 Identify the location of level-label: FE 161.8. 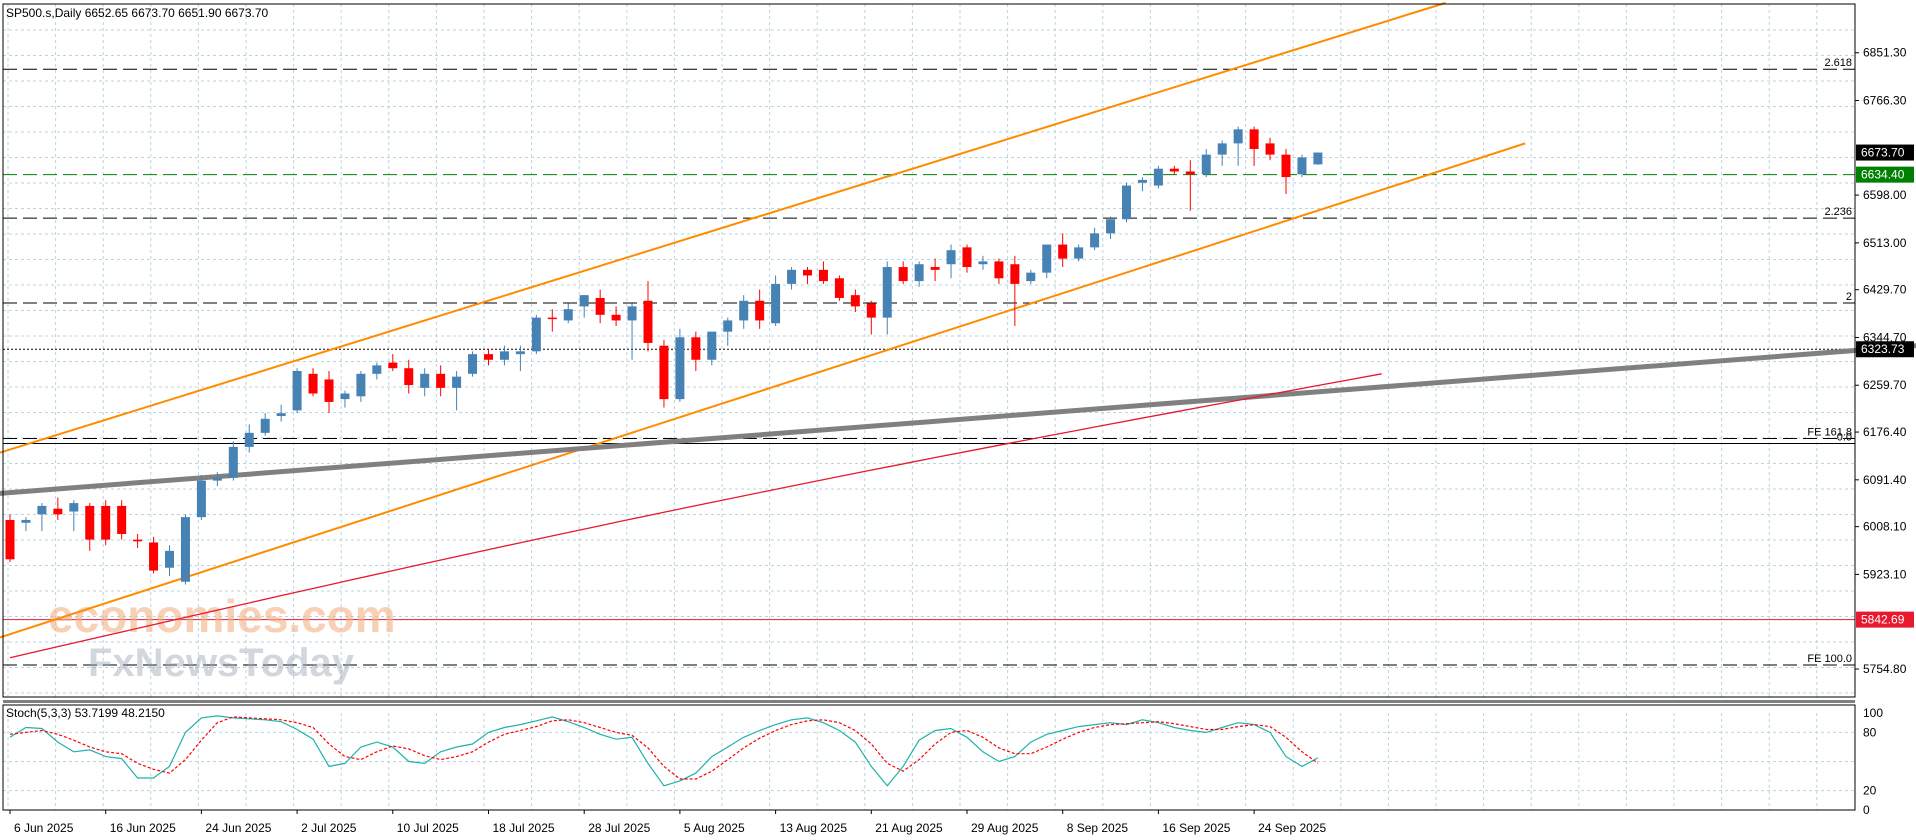
(1829, 432).